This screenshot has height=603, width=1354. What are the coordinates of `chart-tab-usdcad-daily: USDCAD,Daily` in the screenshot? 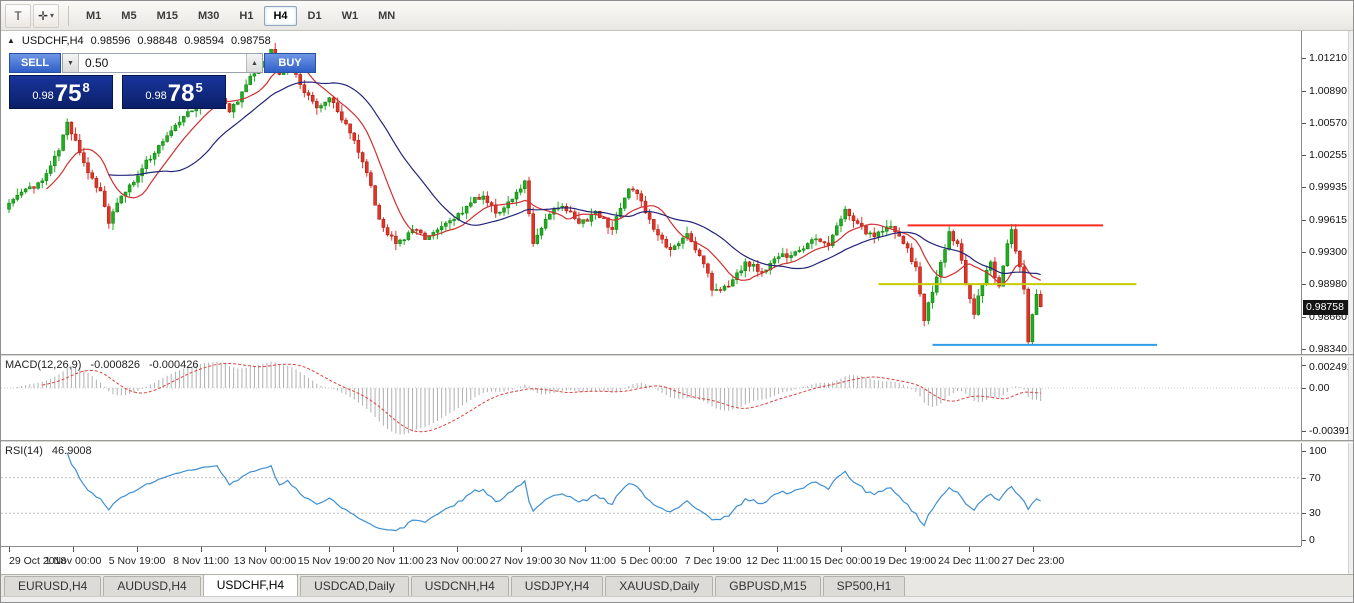 It's located at (354, 586).